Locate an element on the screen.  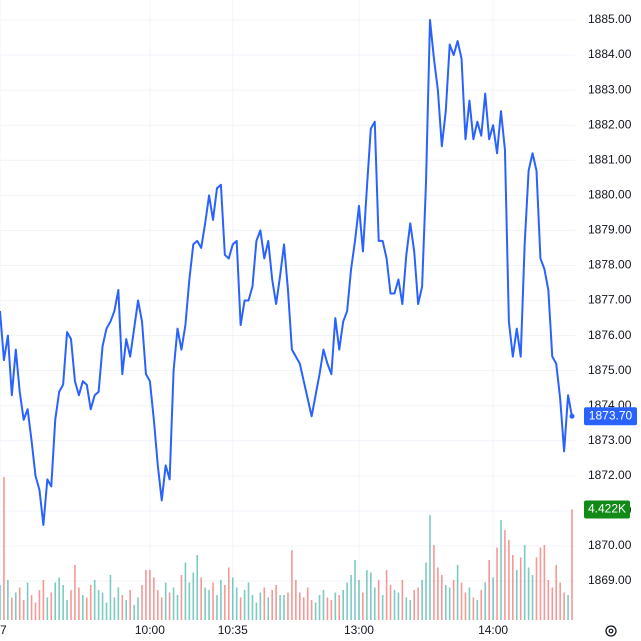
last-point is located at coordinates (572, 416).